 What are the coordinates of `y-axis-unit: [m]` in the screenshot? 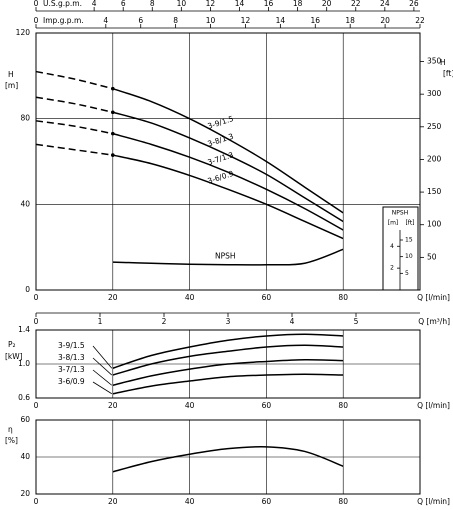 It's located at (11, 85).